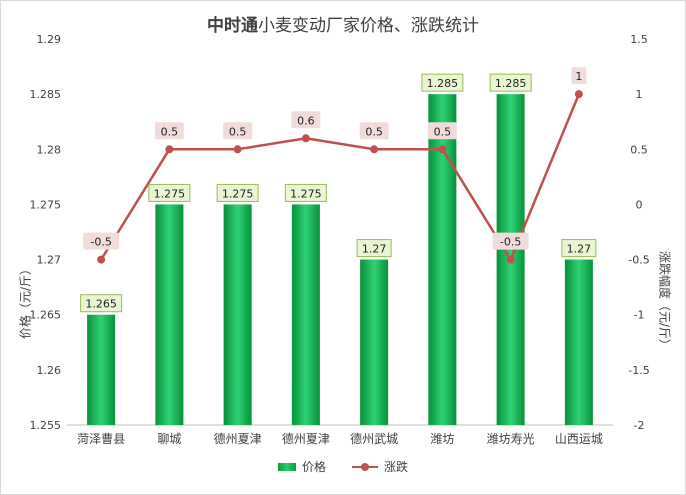 The image size is (686, 495). What do you see at coordinates (49, 370) in the screenshot?
I see `y-tick-label: 1.26` at bounding box center [49, 370].